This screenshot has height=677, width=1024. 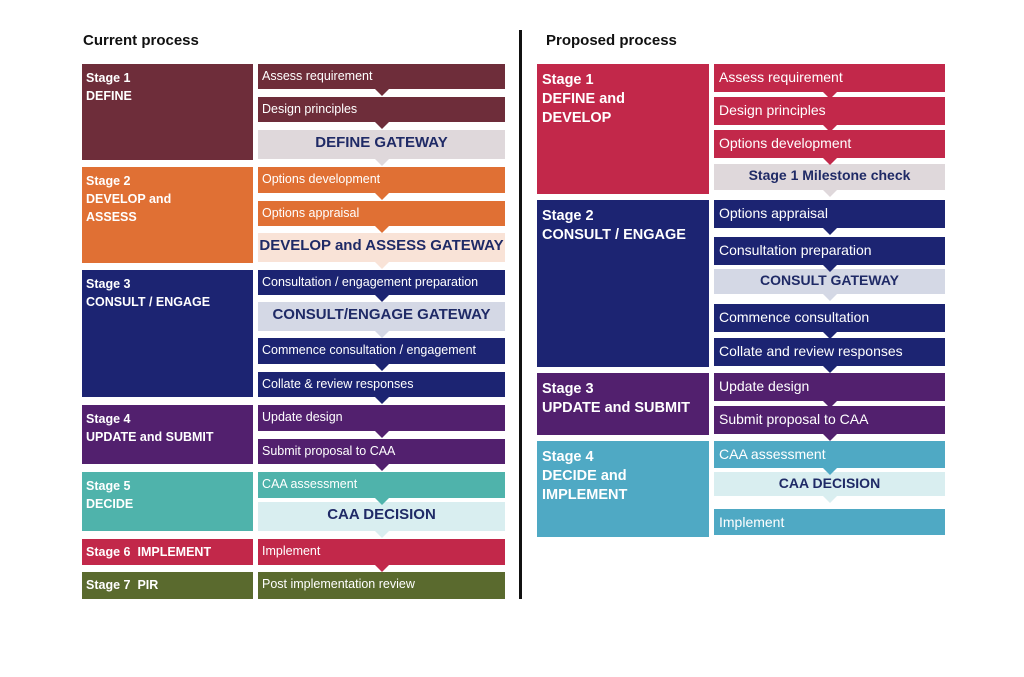 What do you see at coordinates (785, 143) in the screenshot?
I see `step-label: Options development` at bounding box center [785, 143].